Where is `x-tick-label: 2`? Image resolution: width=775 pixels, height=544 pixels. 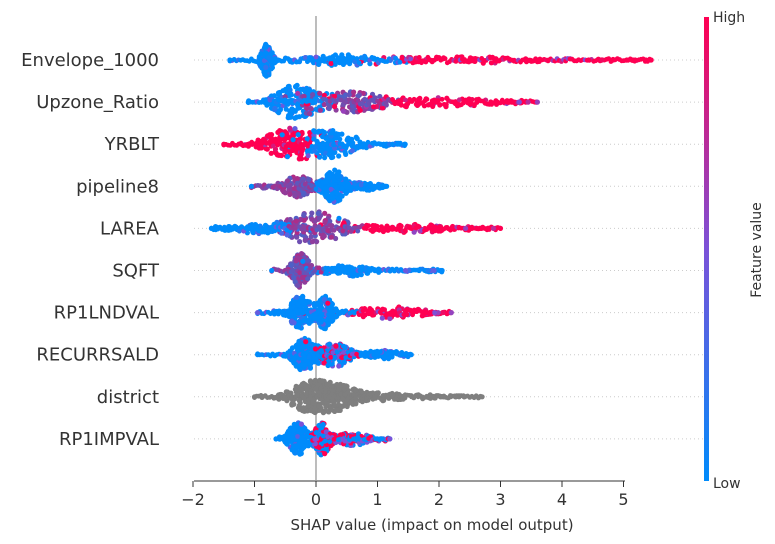
x-tick-label: 2 is located at coordinates (439, 499).